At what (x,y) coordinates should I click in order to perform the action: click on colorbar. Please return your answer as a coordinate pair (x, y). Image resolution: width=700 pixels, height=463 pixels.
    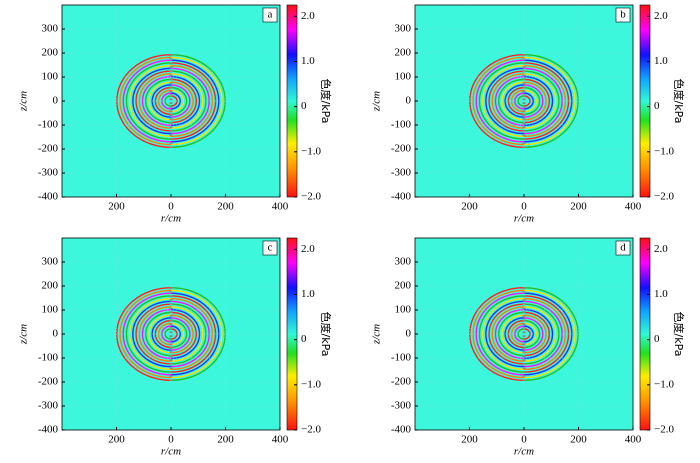
    Looking at the image, I should click on (292, 101).